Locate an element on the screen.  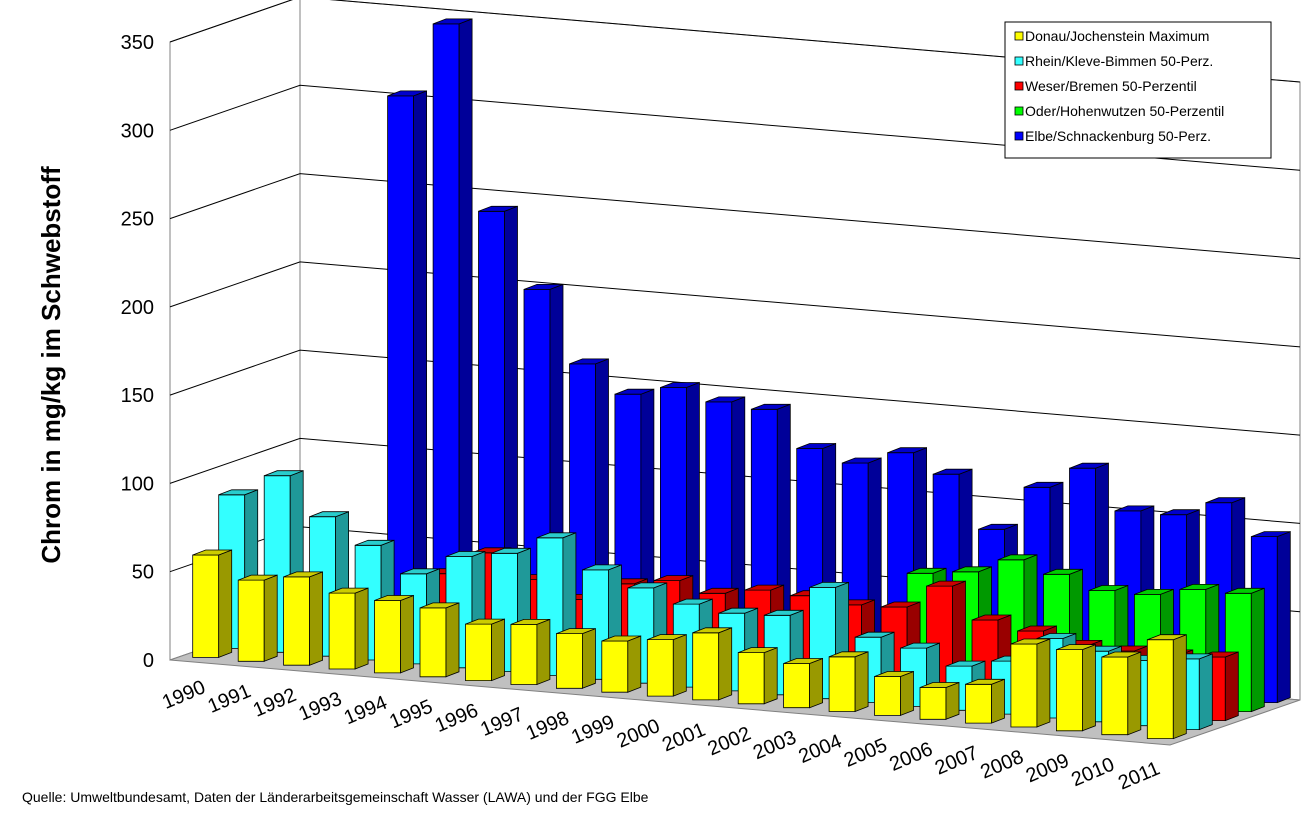
svg-text: Weser/Bremen 50-Perzentil is located at coordinates (1111, 86).